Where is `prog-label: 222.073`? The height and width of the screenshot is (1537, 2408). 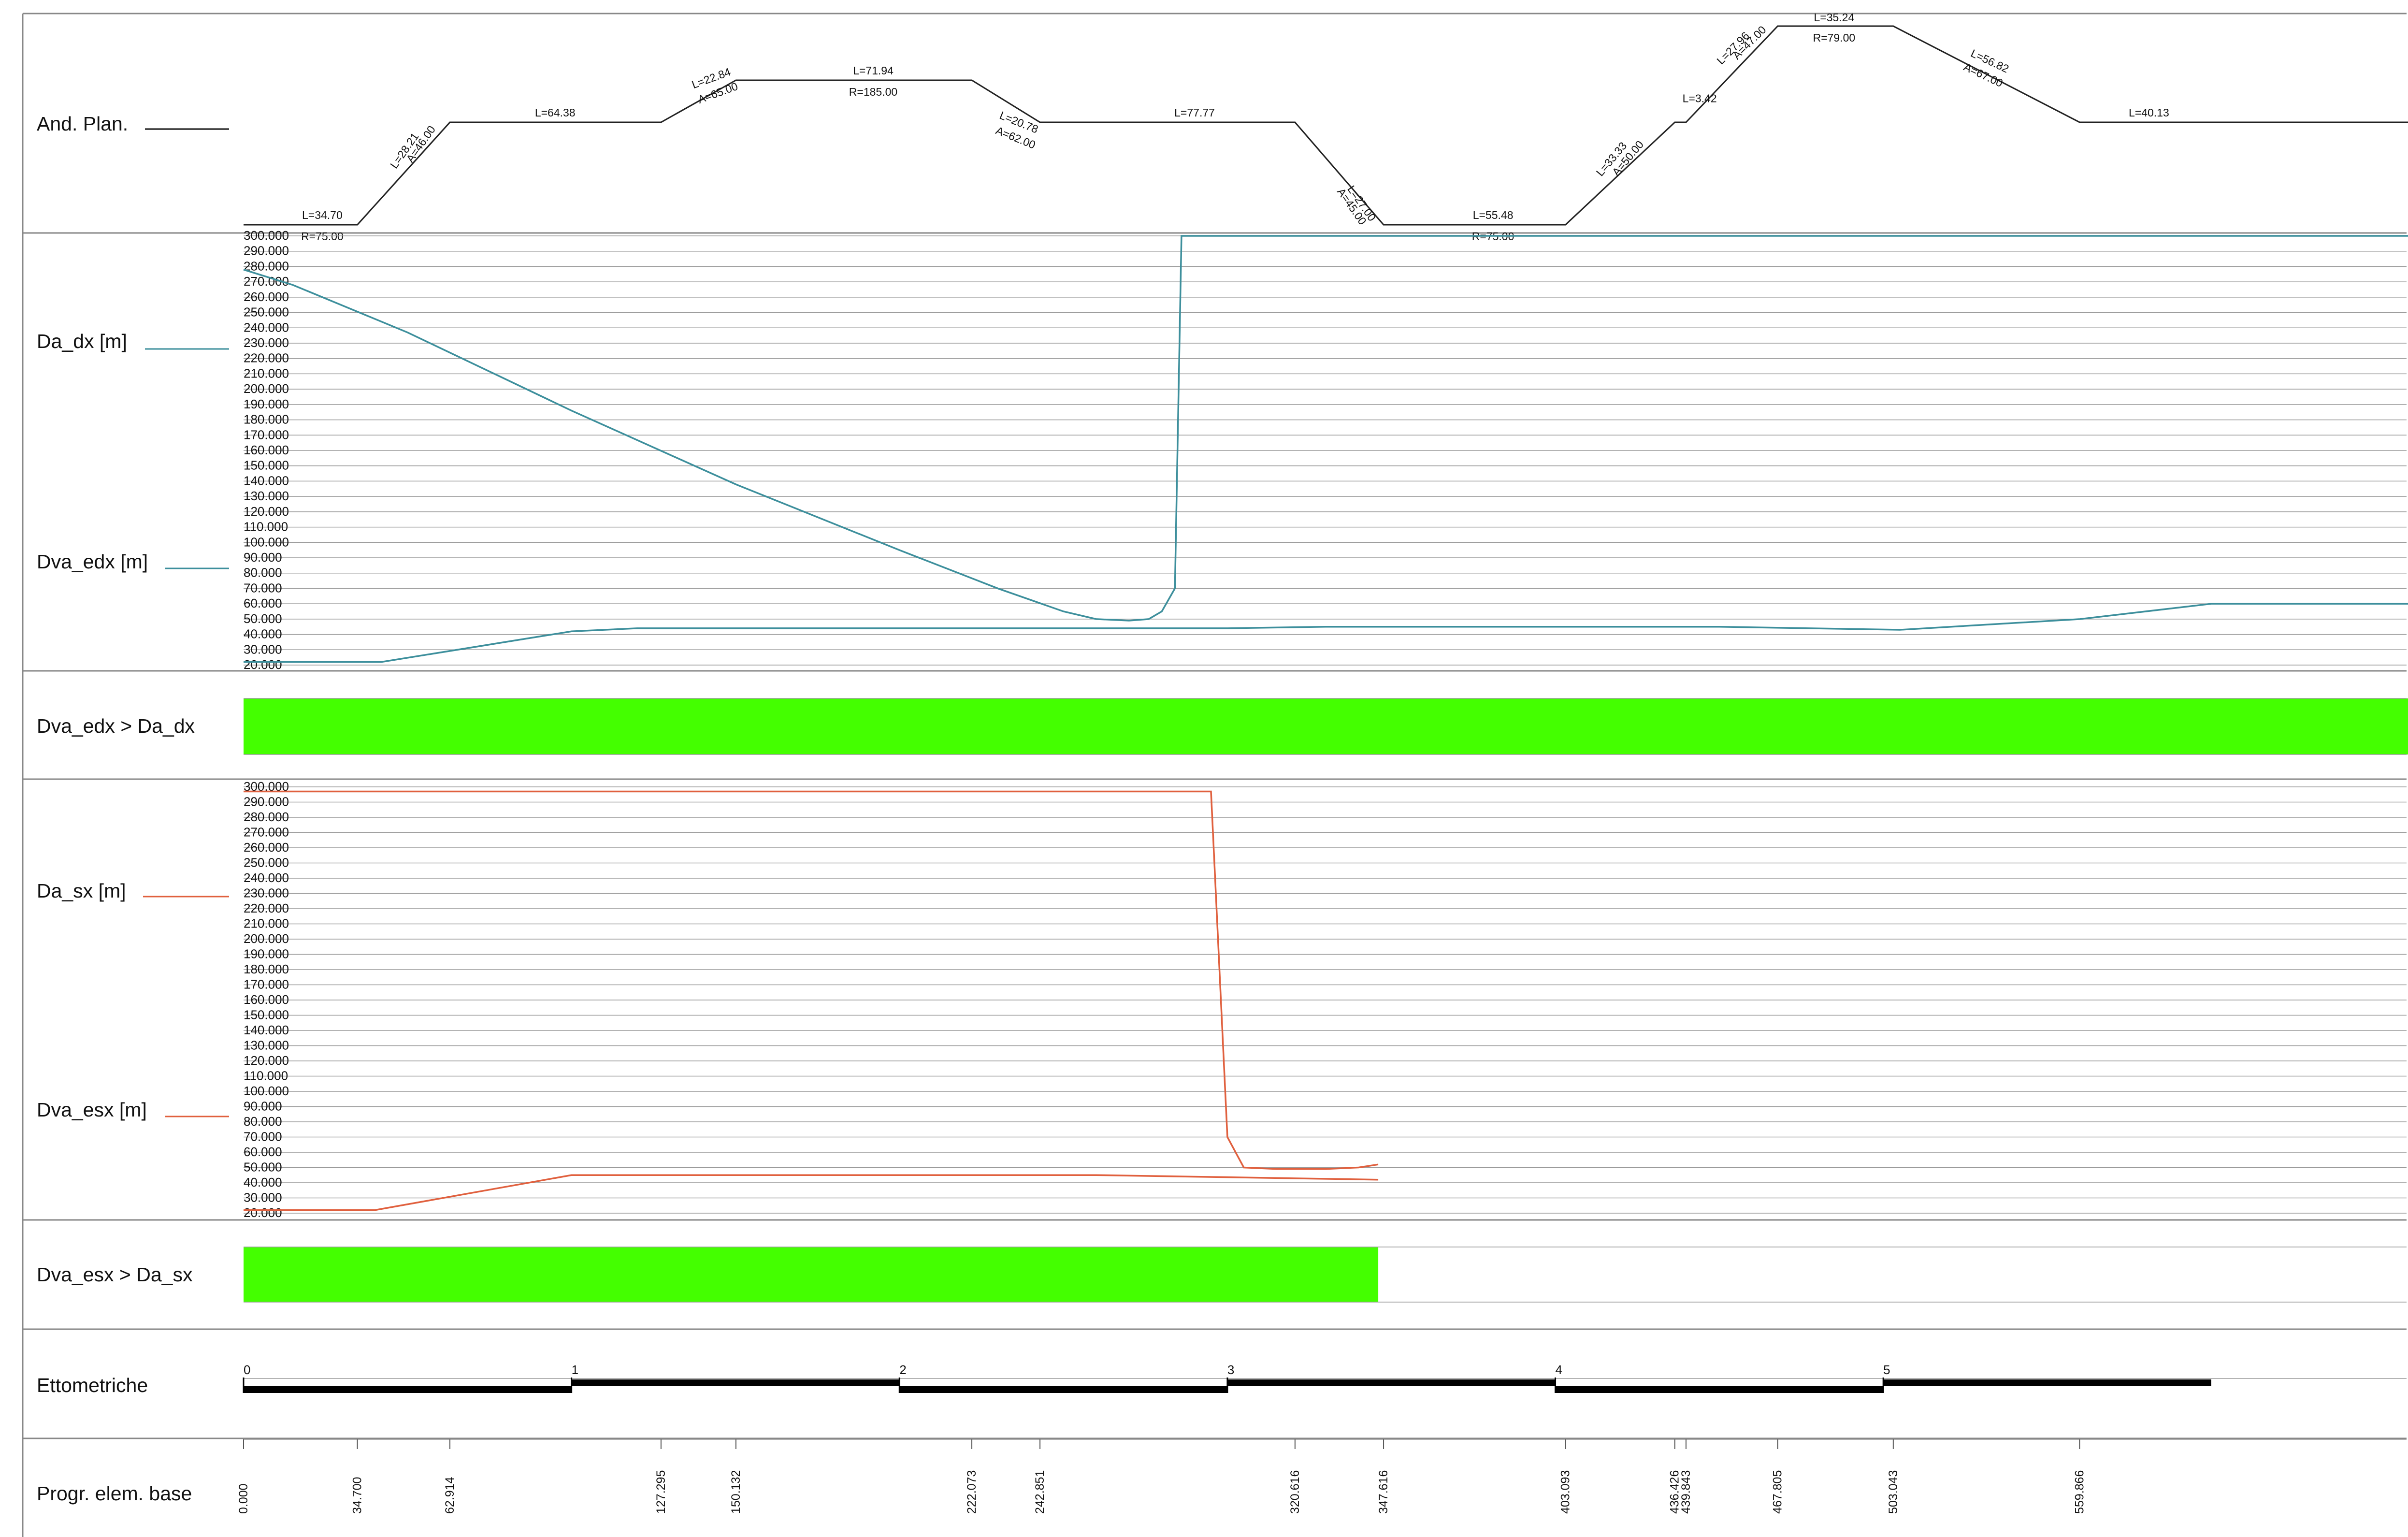 prog-label: 222.073 is located at coordinates (972, 1492).